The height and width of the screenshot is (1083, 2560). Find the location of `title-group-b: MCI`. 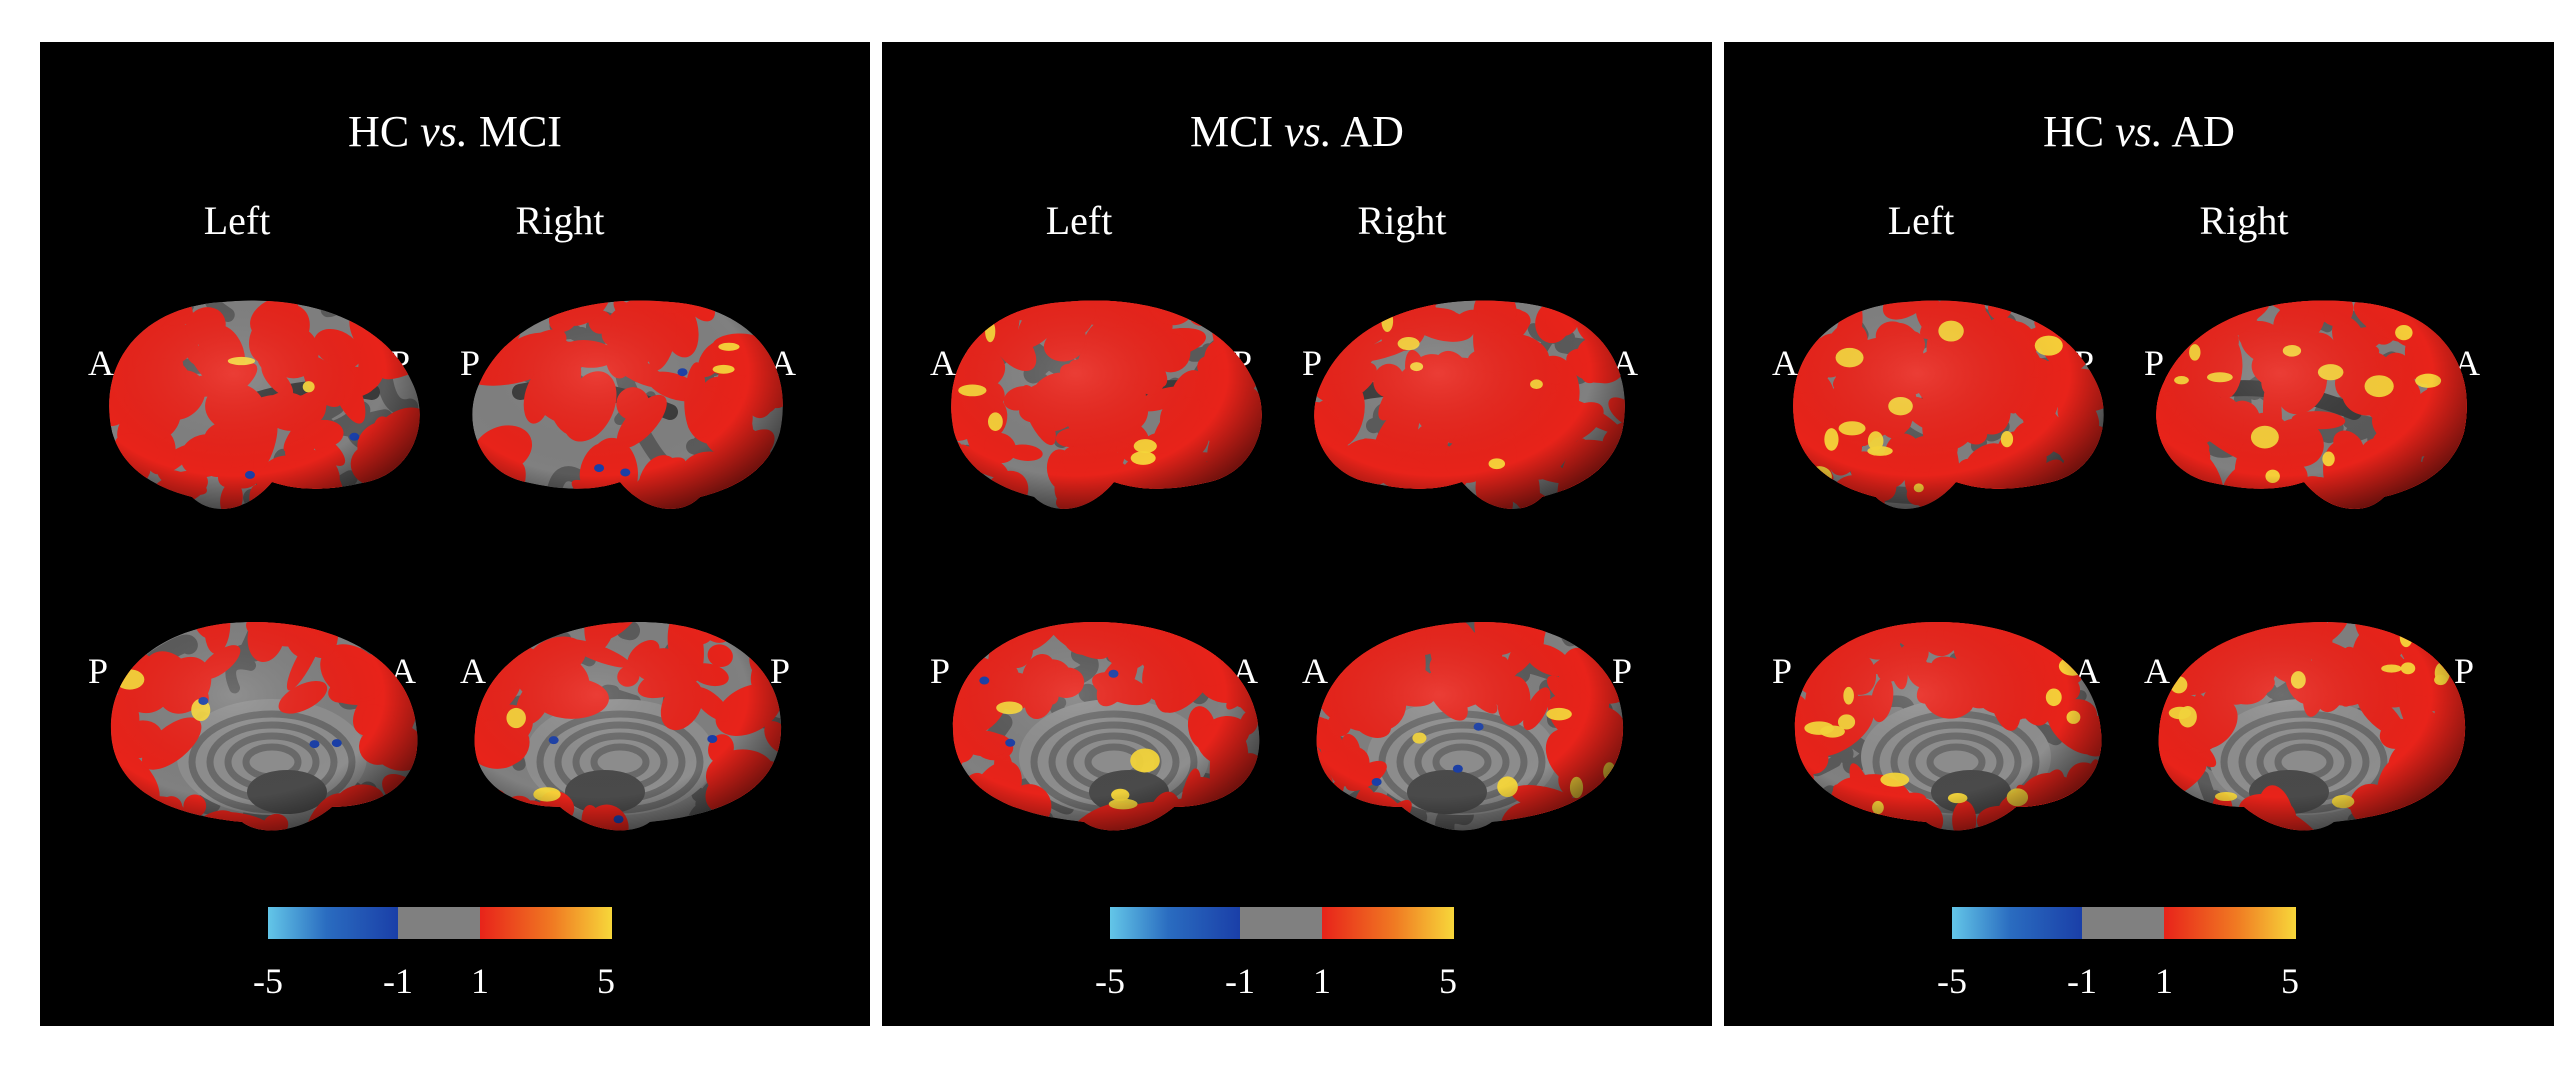

title-group-b: MCI is located at coordinates (520, 131).